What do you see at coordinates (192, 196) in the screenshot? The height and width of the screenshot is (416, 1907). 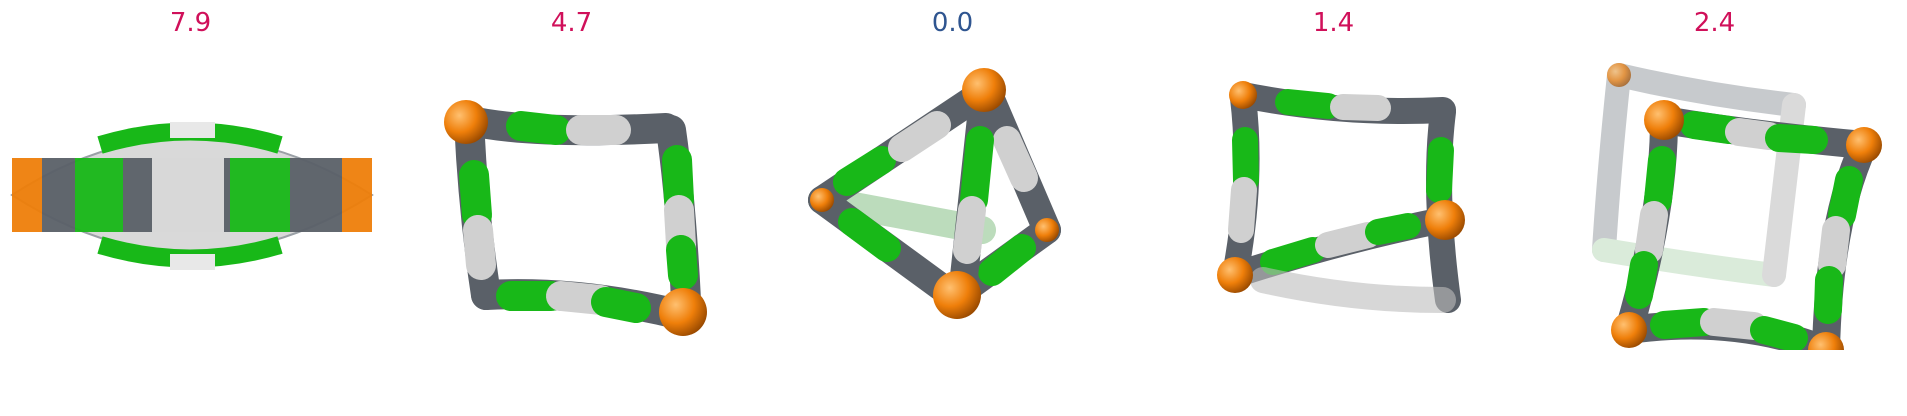 I see `flattened-cage-molecule-icon` at bounding box center [192, 196].